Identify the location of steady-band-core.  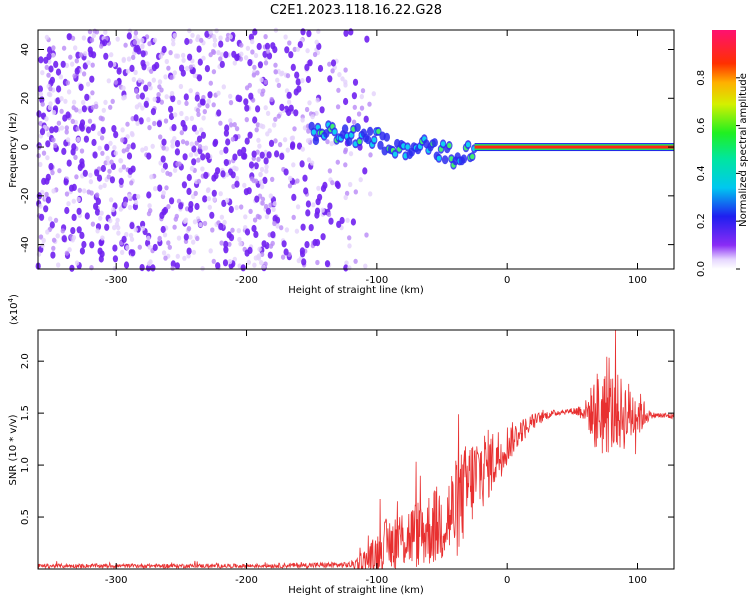
(574, 147).